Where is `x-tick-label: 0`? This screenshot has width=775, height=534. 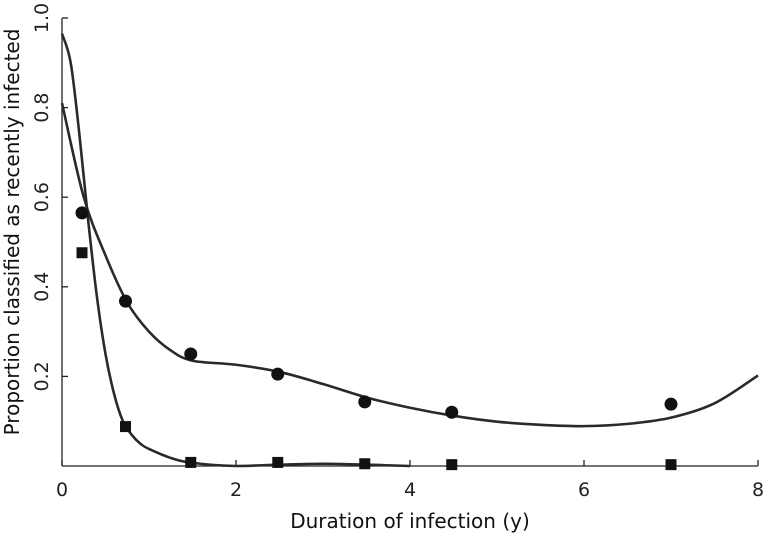
x-tick-label: 0 is located at coordinates (62, 490).